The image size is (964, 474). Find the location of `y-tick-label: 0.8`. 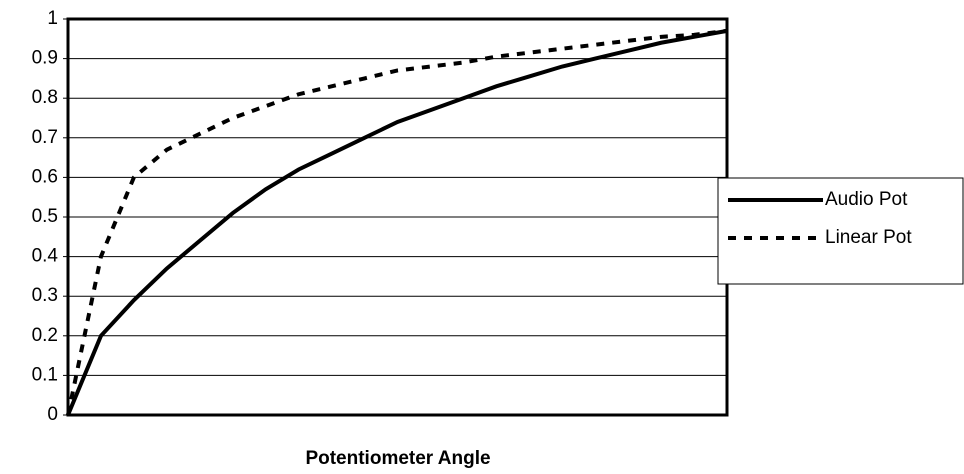

y-tick-label: 0.8 is located at coordinates (45, 97).